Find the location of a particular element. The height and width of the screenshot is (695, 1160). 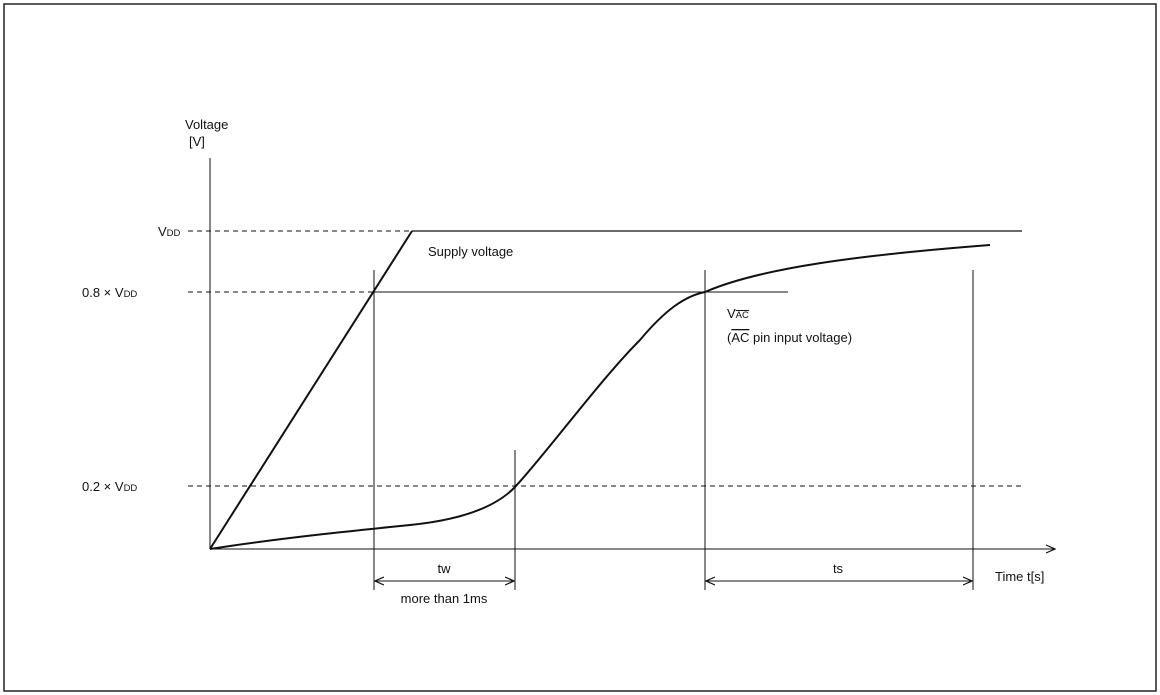

ts-label: ts is located at coordinates (838, 568).